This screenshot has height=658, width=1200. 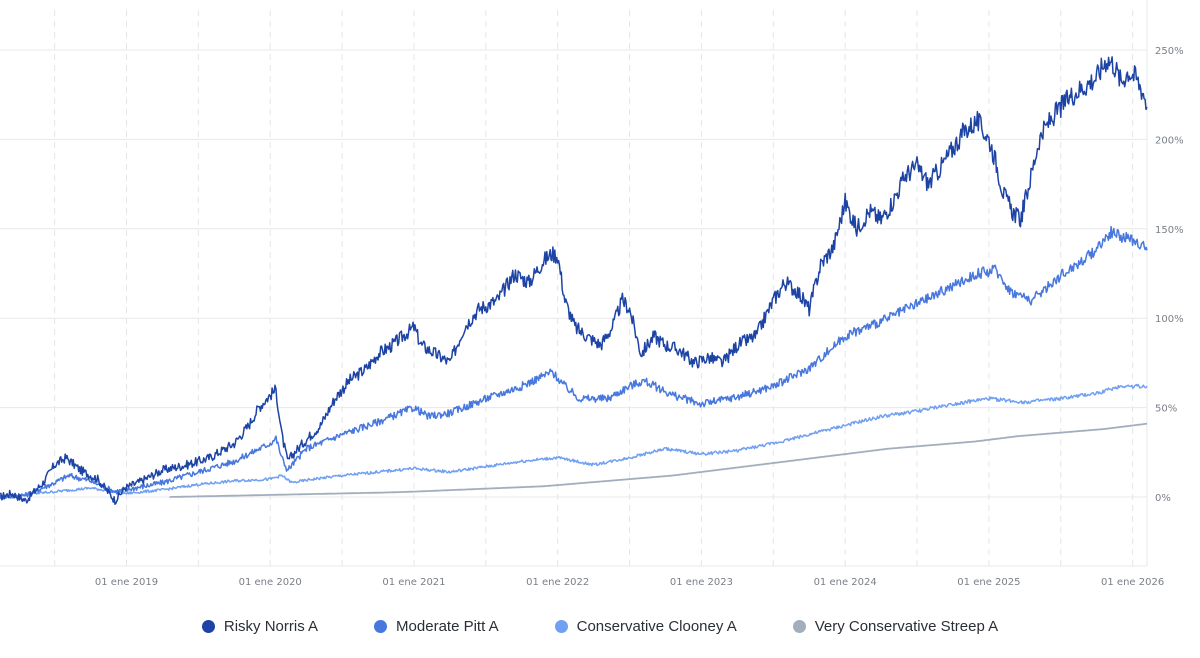 I want to click on y-tick-label: 0%, so click(x=1163, y=498).